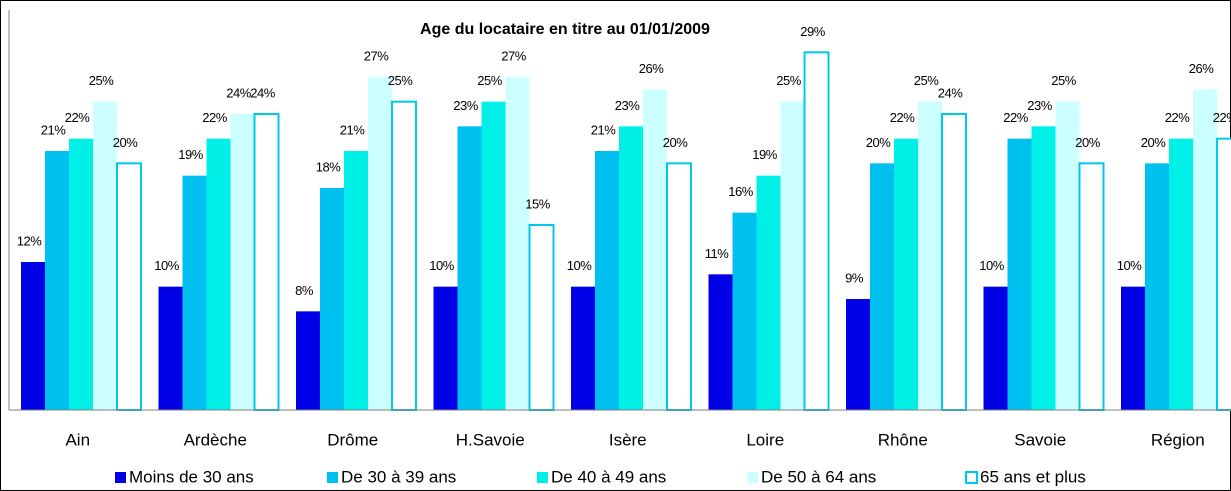 This screenshot has width=1231, height=491. What do you see at coordinates (717, 253) in the screenshot?
I see `data-label: 11%` at bounding box center [717, 253].